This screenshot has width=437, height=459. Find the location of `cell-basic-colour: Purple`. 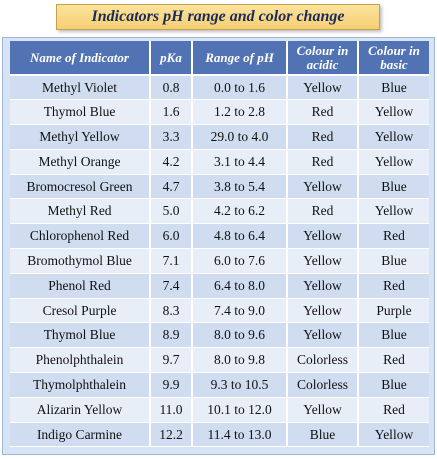

cell-basic-colour: Purple is located at coordinates (393, 311).